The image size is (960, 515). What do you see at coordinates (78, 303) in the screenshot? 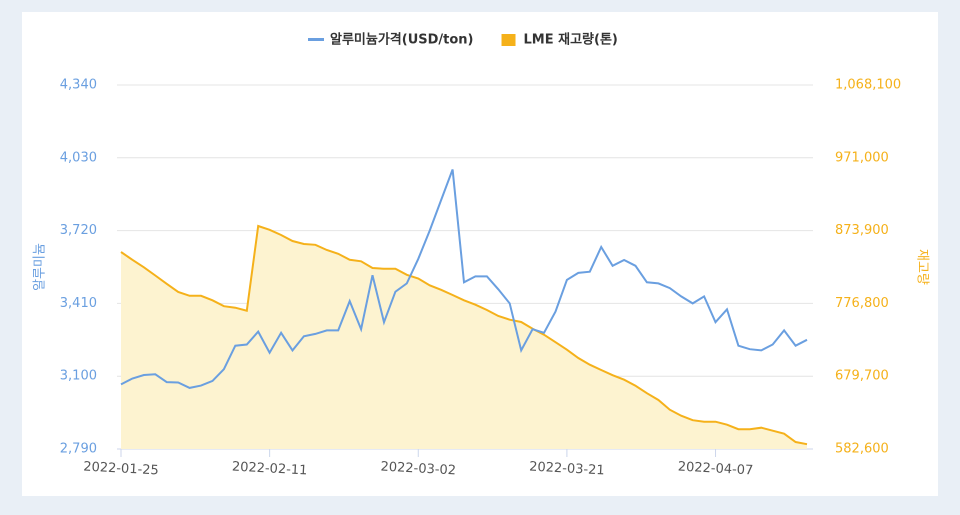
I see `y-tick-label: 3,410` at bounding box center [78, 303].